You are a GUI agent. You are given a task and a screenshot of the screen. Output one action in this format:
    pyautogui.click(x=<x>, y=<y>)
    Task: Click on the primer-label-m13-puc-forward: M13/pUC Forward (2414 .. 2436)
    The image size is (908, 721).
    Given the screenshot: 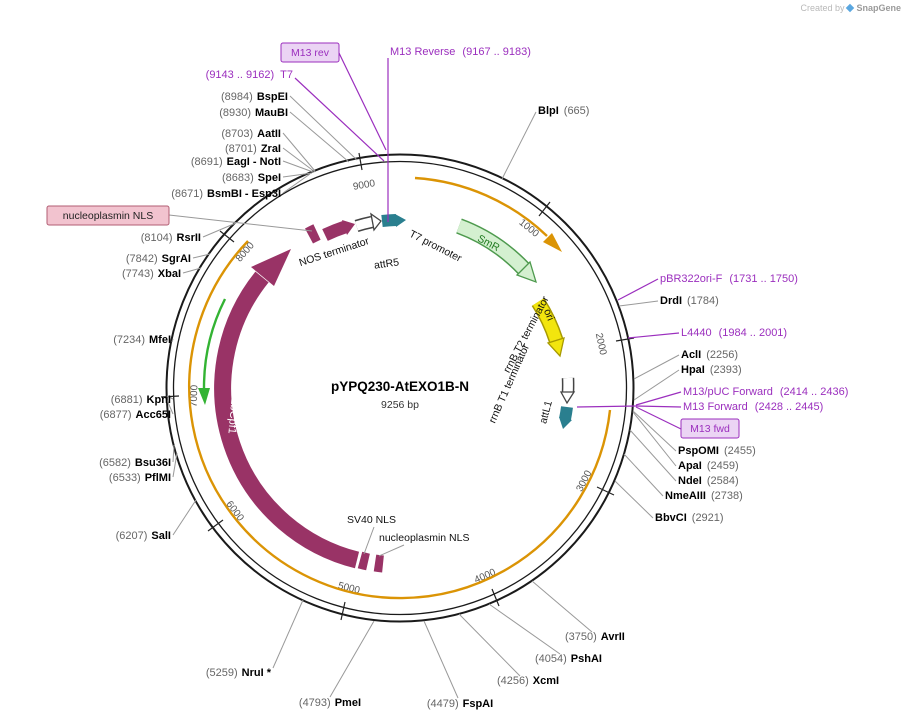 What is the action you would take?
    pyautogui.click(x=765, y=392)
    